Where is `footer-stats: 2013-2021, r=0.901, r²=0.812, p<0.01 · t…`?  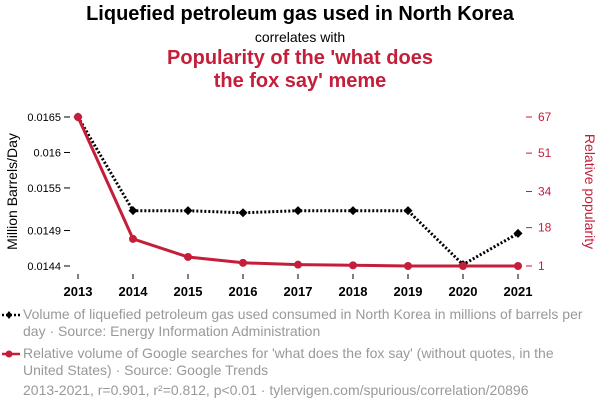 footer-stats: 2013-2021, r=0.901, r²=0.812, p<0.01 · t… is located at coordinates (276, 390).